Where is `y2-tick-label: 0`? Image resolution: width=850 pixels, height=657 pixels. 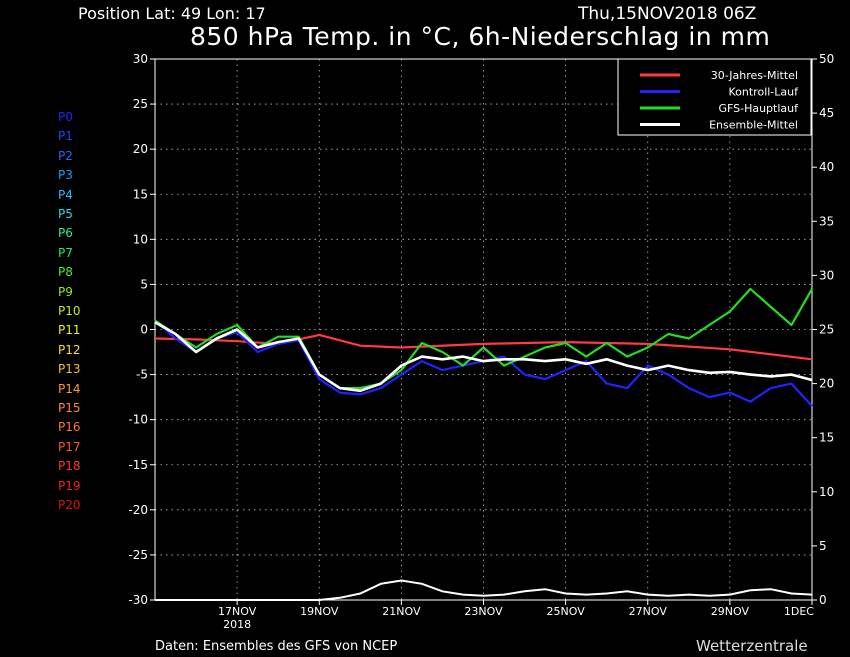 y2-tick-label: 0 is located at coordinates (823, 600).